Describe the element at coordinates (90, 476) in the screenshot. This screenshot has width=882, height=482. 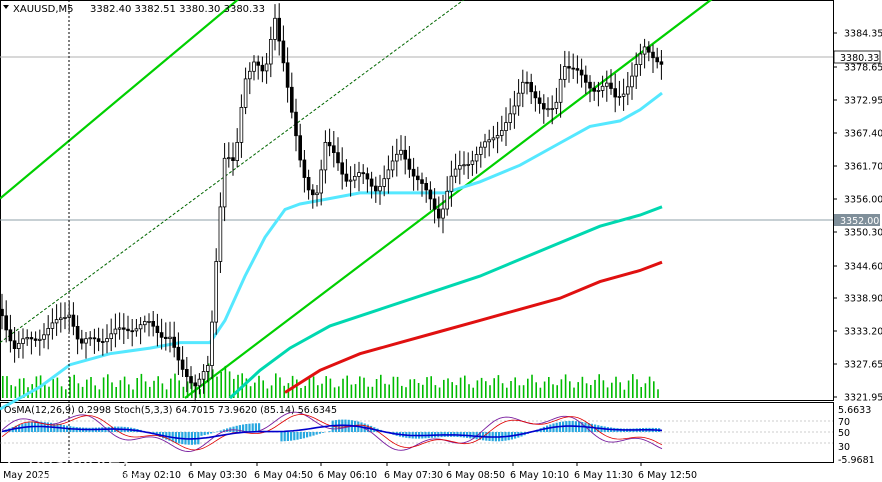
I see `watermark-tagline: Instant Forex Trading` at that location.